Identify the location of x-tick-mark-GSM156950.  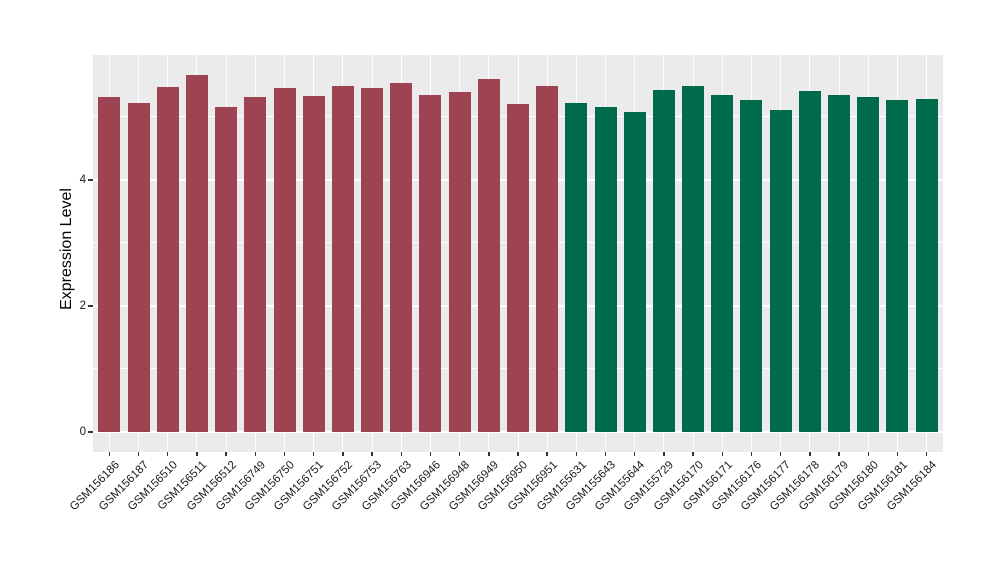
(518, 454).